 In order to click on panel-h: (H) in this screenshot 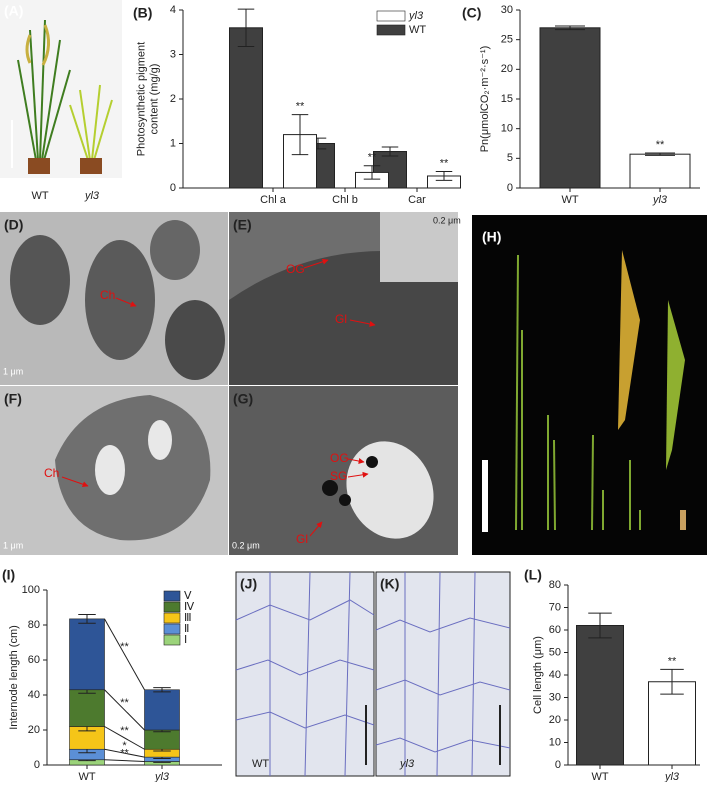, I will do `click(589, 385)`.